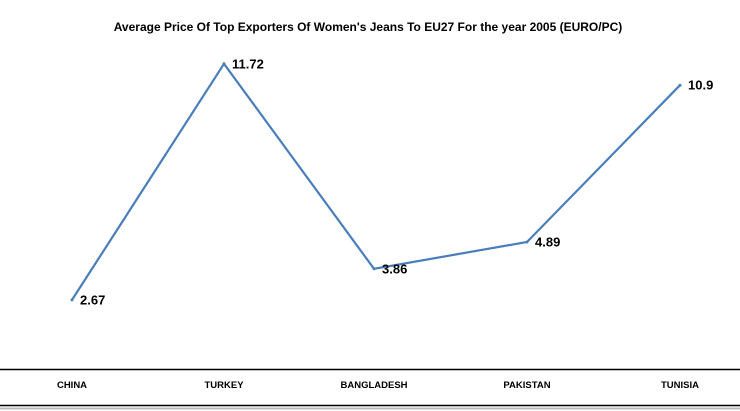 The height and width of the screenshot is (411, 740). Describe the element at coordinates (248, 63) in the screenshot. I see `data-label-turkey: 11.72` at that location.